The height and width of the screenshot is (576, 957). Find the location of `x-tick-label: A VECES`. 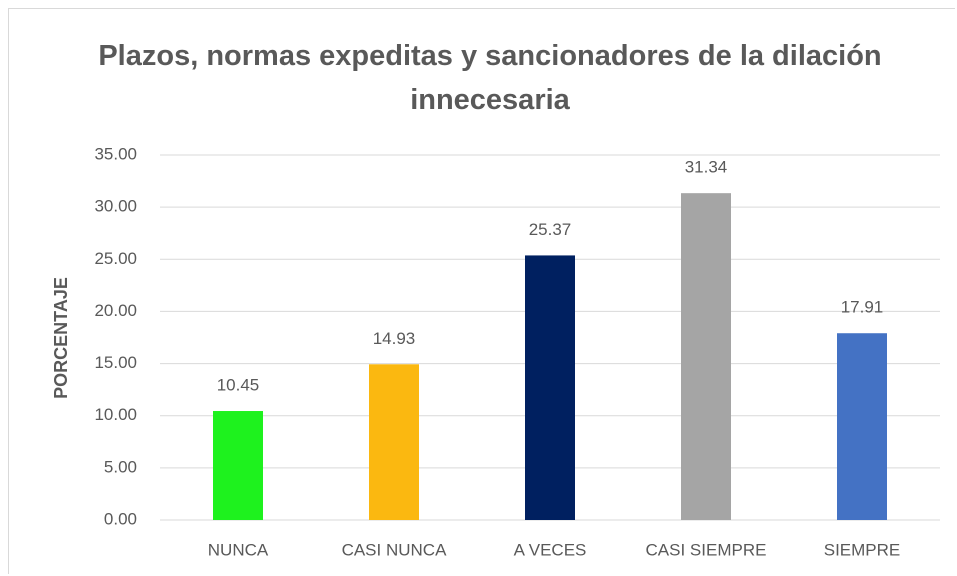

x-tick-label: A VECES is located at coordinates (550, 549).